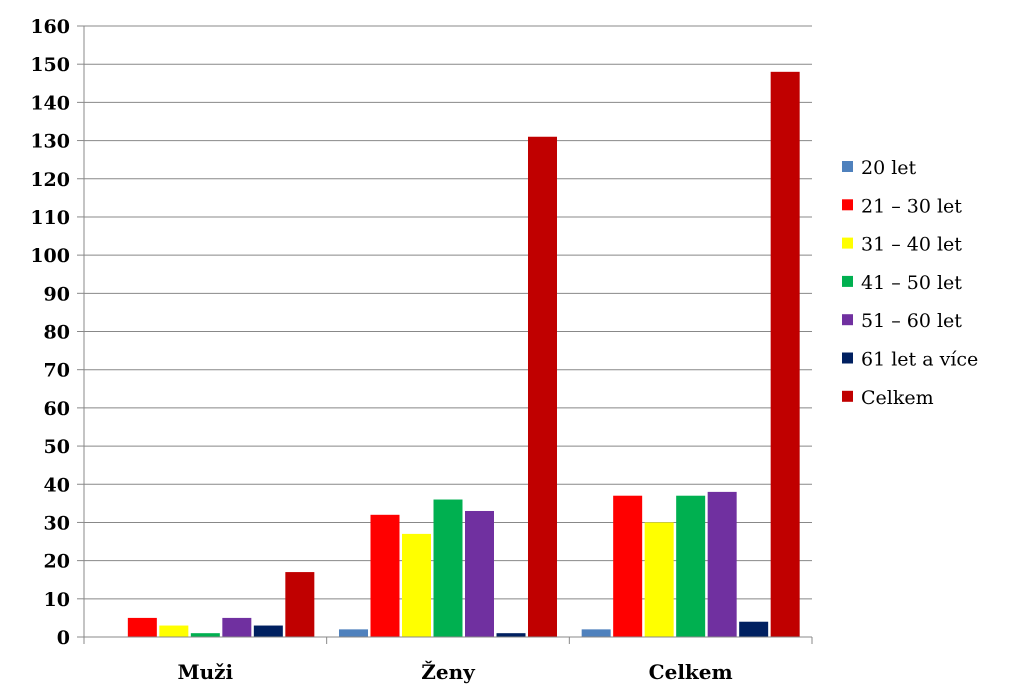 Image resolution: width=1028 pixels, height=684 pixels. Describe the element at coordinates (919, 360) in the screenshot. I see `legend-label: 61 let a více` at that location.